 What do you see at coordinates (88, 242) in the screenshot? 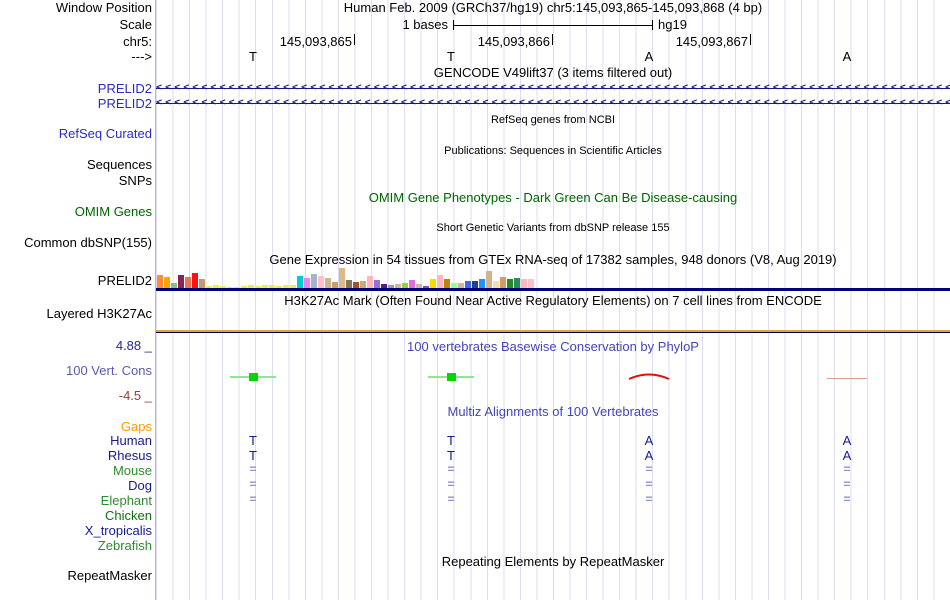
I see `track-label-common-dbsnp: Common dbSNP(155)` at bounding box center [88, 242].